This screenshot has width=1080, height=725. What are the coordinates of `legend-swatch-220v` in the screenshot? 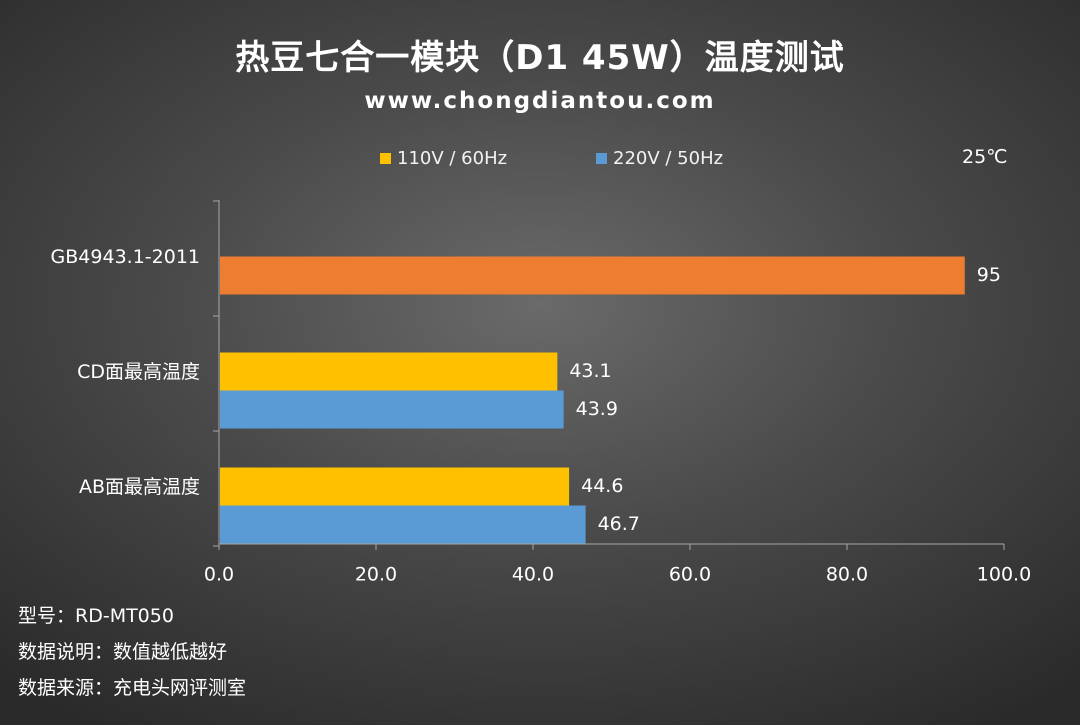 It's located at (601, 158).